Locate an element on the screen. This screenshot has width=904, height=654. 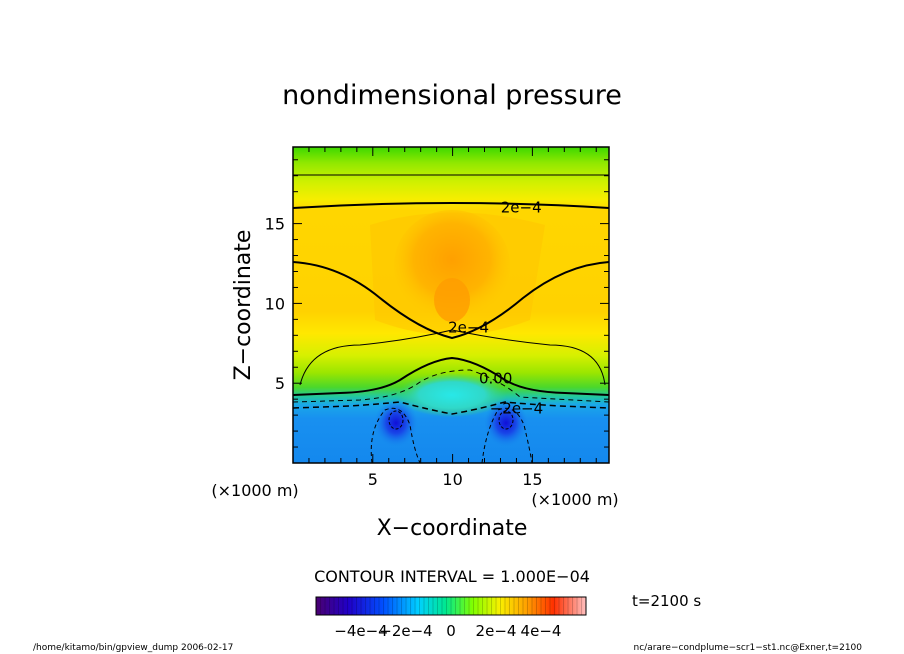
time-label: t=2100 s is located at coordinates (666, 601).